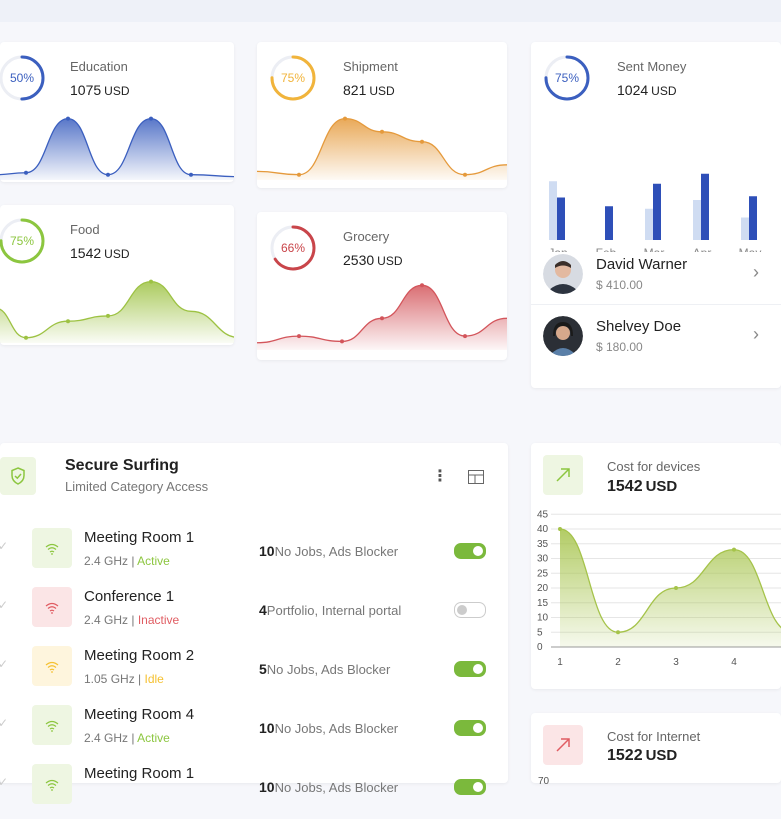  Describe the element at coordinates (4, 605) in the screenshot. I see `checkmark-icon: ✓` at that location.